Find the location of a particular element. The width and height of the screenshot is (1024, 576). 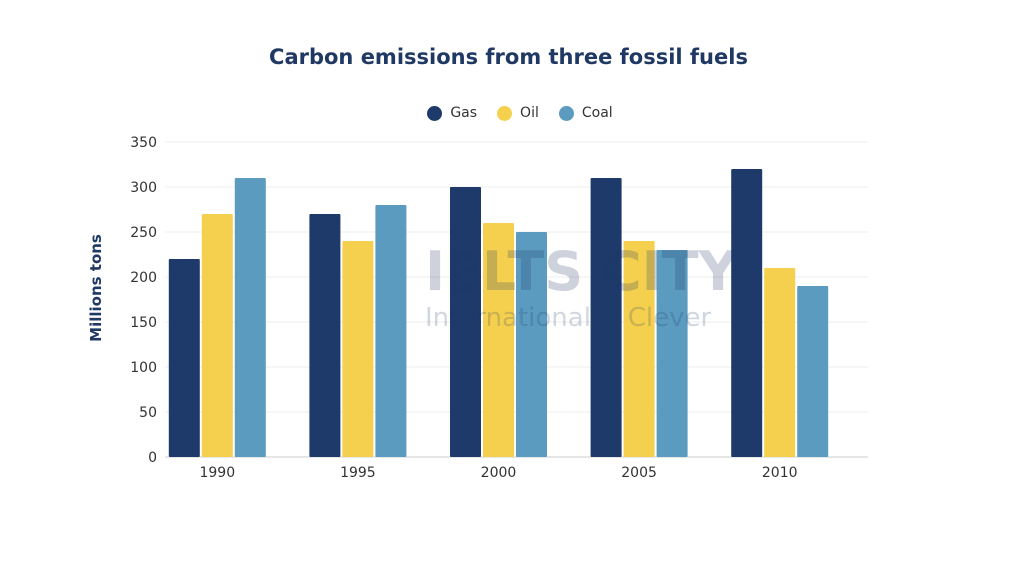

x-tick-label: 1990 is located at coordinates (217, 473).